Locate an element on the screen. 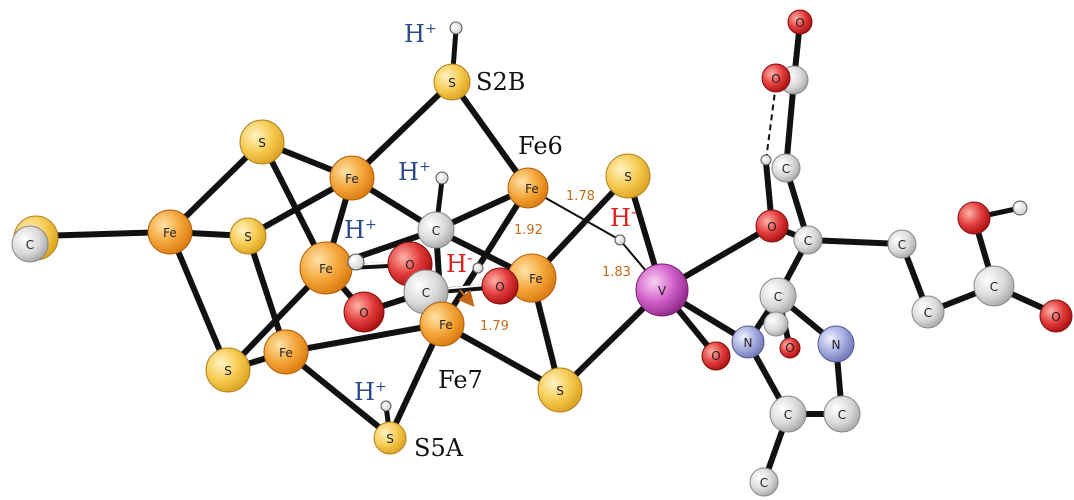  bond-length-c-h: 1.92 is located at coordinates (528, 230).